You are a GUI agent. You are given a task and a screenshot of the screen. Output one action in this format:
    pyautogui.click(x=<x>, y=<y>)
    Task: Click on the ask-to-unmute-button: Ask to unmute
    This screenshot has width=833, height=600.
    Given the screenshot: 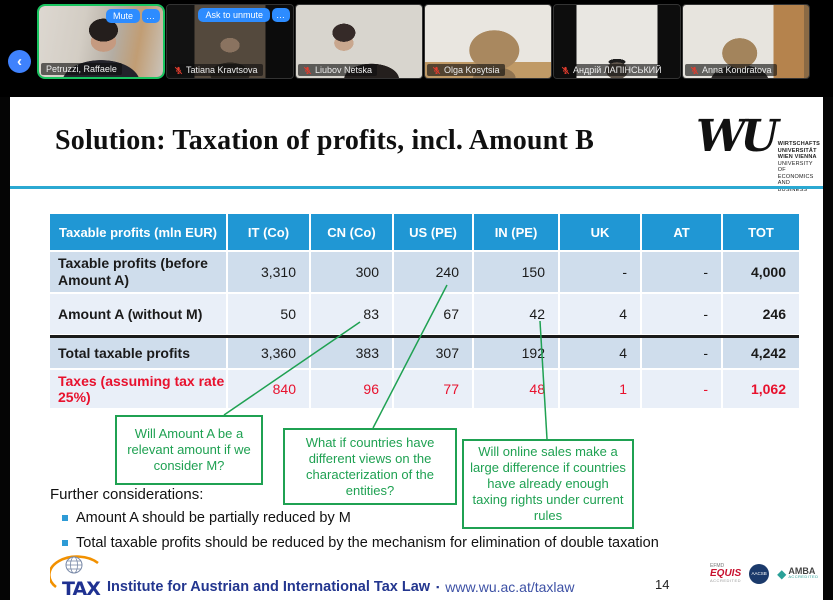 What is the action you would take?
    pyautogui.click(x=234, y=15)
    